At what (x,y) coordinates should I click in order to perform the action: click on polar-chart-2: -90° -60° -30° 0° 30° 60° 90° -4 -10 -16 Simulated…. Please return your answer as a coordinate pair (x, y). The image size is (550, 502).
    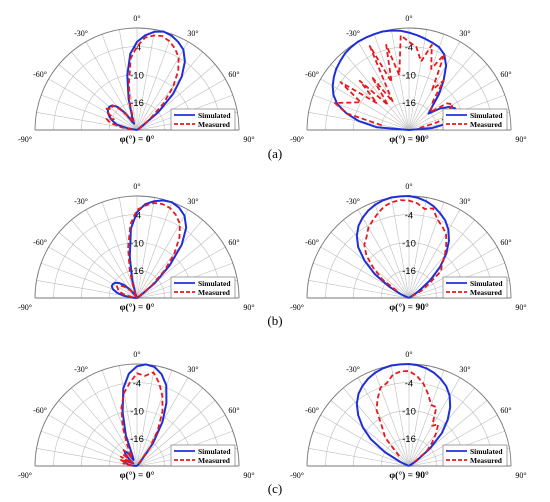
    Looking at the image, I should click on (408, 79).